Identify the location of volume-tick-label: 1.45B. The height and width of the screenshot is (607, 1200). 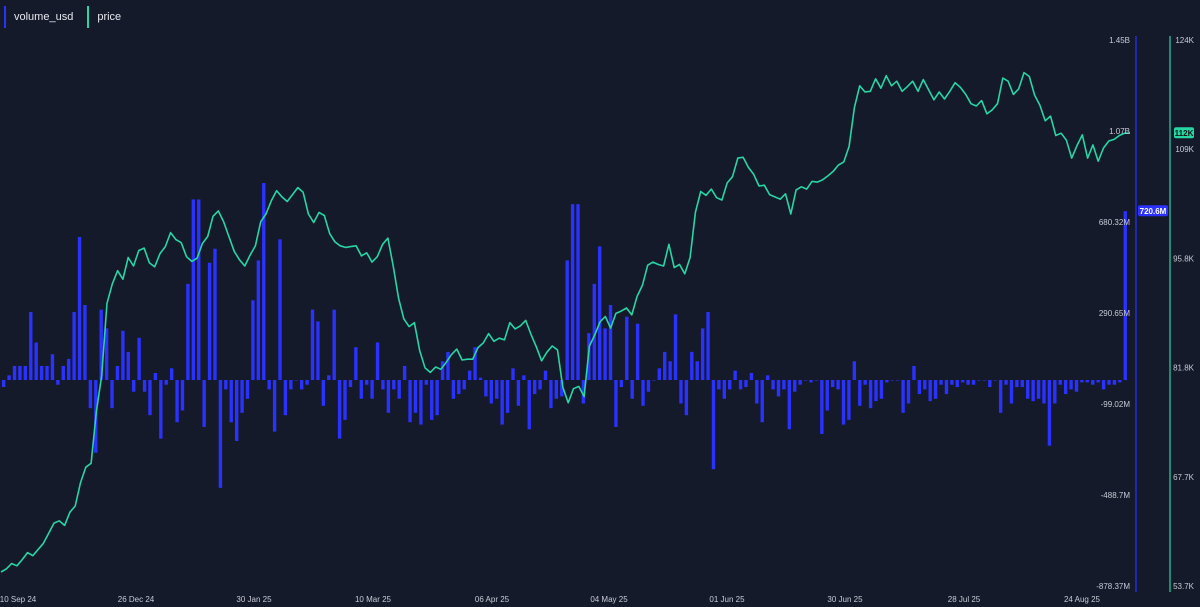
(1119, 40).